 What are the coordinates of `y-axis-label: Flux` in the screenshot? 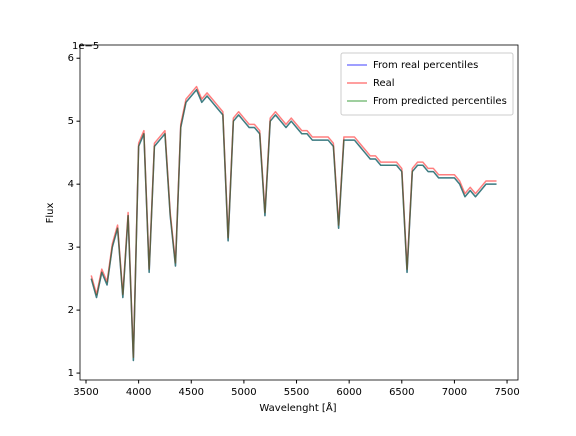 It's located at (50, 213).